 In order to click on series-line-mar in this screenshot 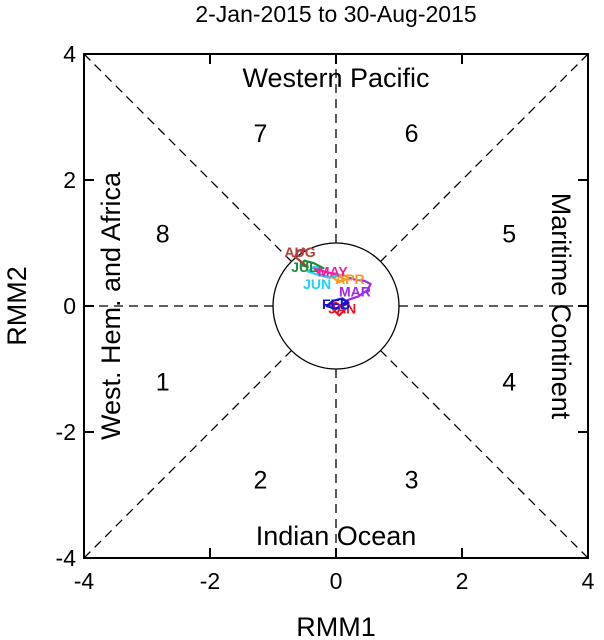, I will do `click(359, 288)`.